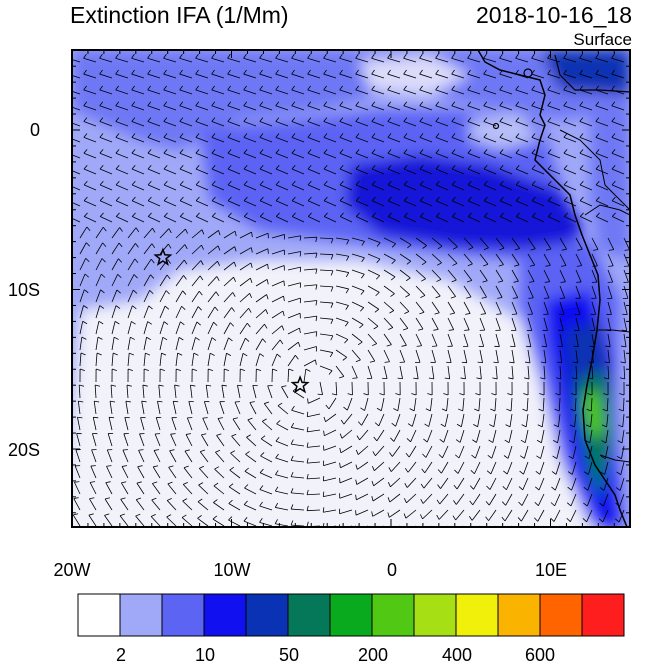  Describe the element at coordinates (551, 570) in the screenshot. I see `lon-label-10e: 10E` at that location.